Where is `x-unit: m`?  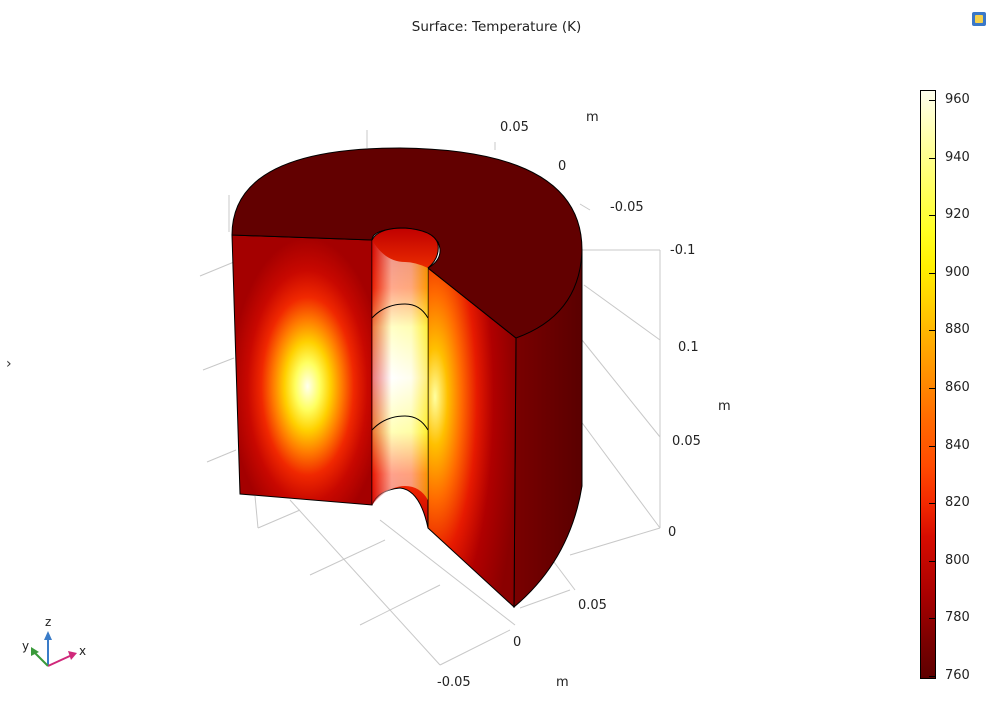 x-unit: m is located at coordinates (562, 682).